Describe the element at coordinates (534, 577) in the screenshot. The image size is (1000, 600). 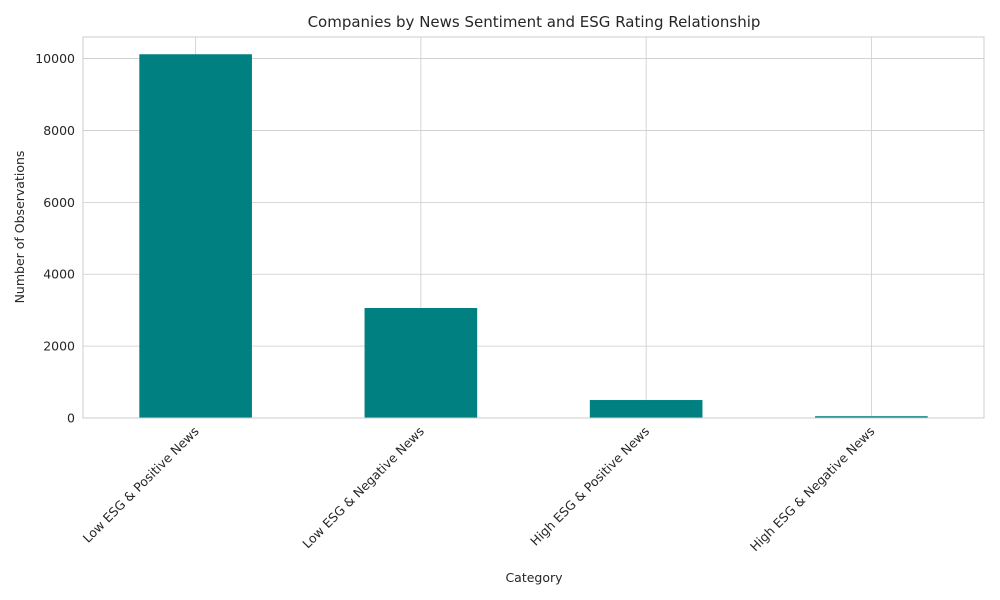
I see `x-axis-label: Category` at that location.